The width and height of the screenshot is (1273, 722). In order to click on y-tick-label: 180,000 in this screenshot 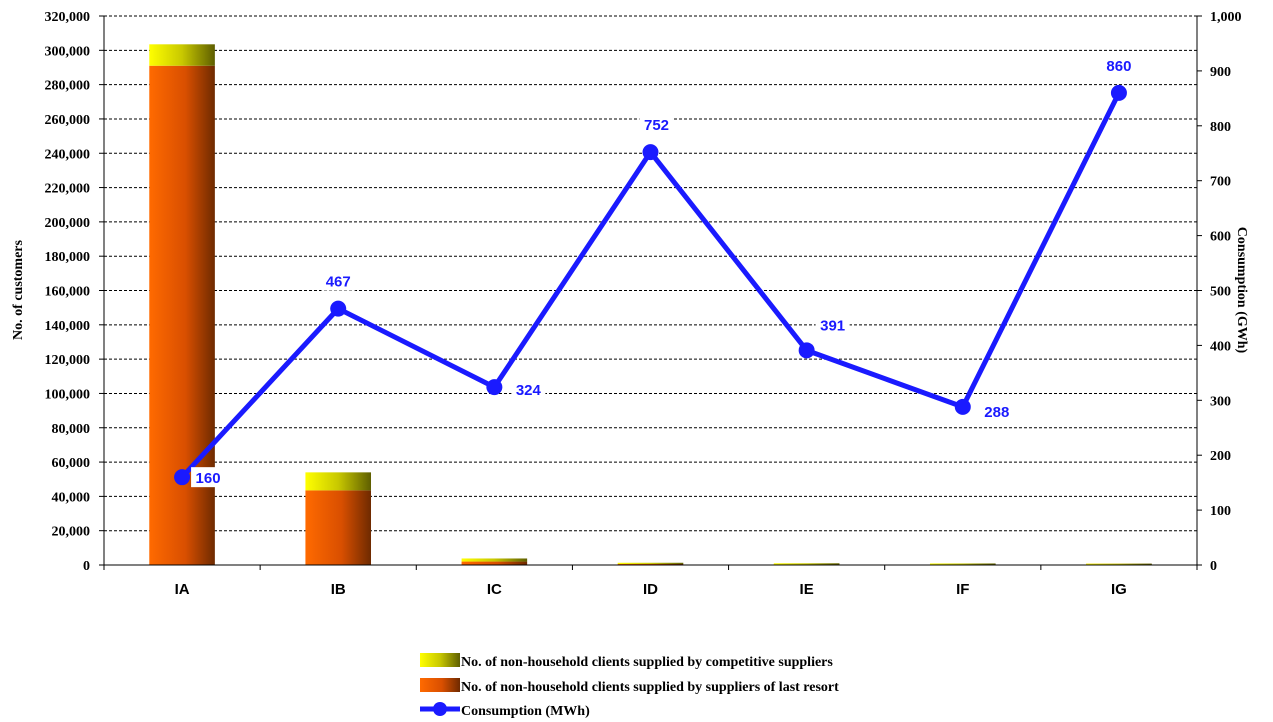, I will do `click(68, 257)`.